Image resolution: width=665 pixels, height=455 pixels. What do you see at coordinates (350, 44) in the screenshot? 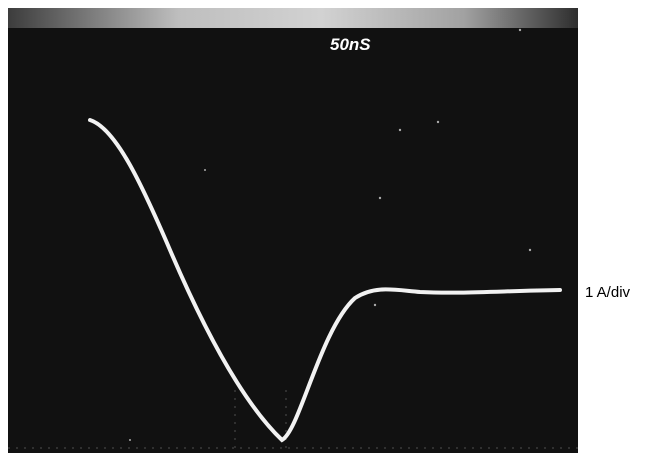
I see `timebase-label: 50nS` at bounding box center [350, 44].